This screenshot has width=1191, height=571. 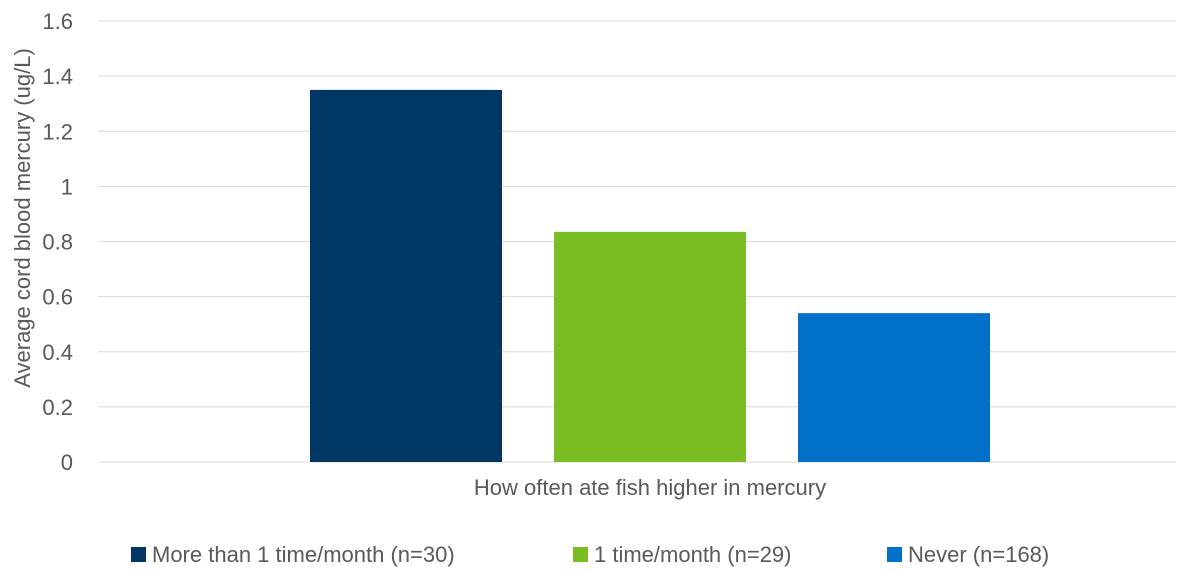 What do you see at coordinates (692, 554) in the screenshot?
I see `legend-label: 1 time/month (n=29)` at bounding box center [692, 554].